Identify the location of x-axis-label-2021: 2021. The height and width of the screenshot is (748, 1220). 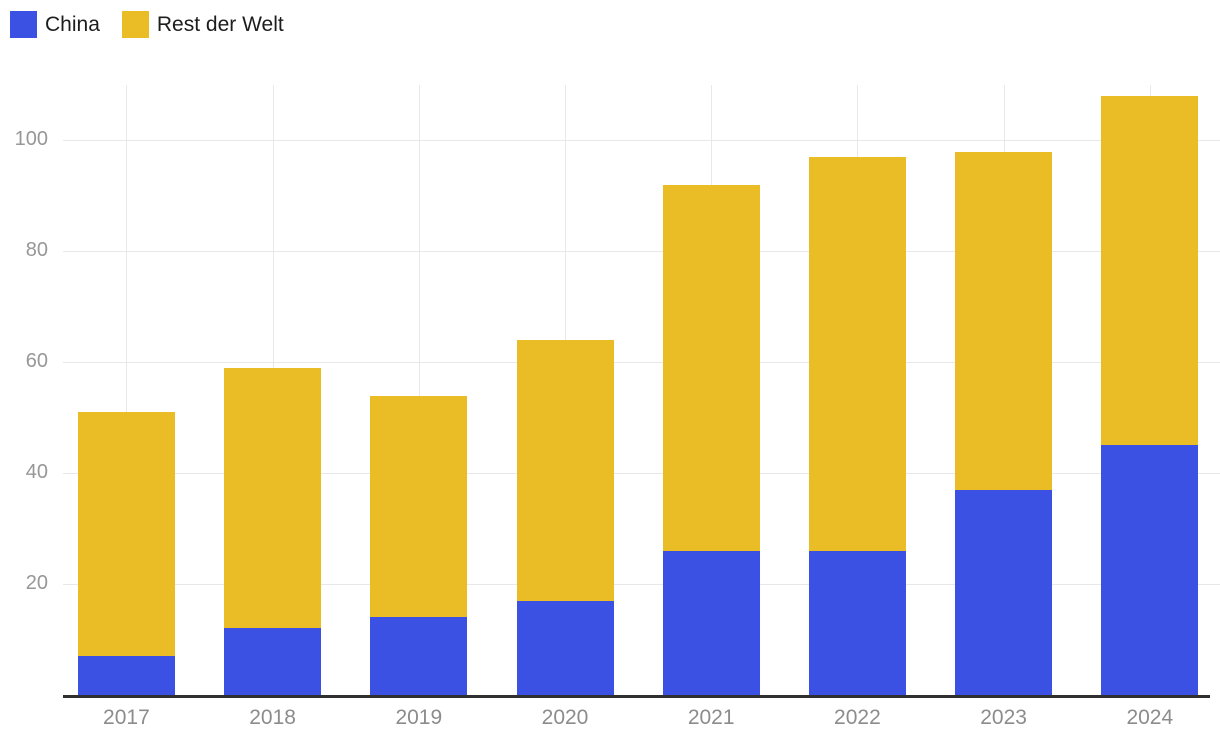
(711, 717).